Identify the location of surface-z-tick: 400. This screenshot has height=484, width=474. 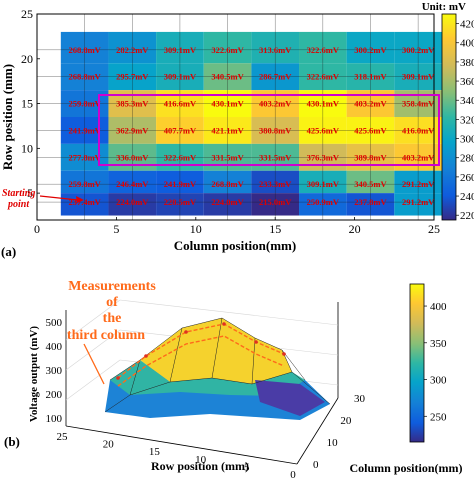
(54, 347).